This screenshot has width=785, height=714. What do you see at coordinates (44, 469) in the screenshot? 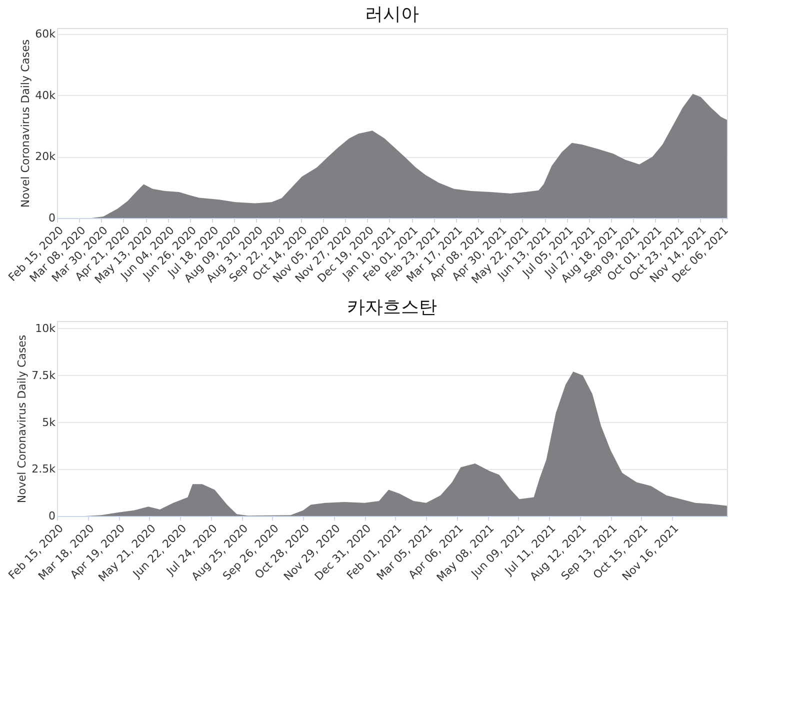
I see `y-tick-label: 2.5k` at bounding box center [44, 469].